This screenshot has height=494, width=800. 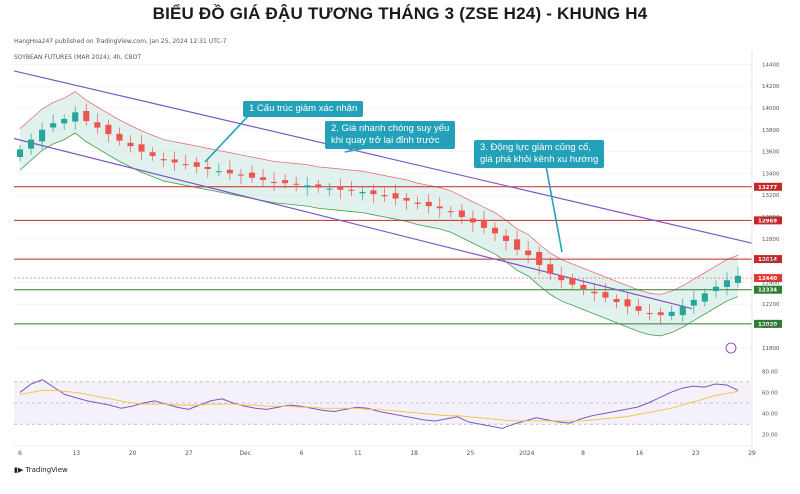 I want to click on lightning-icon, so click(x=731, y=348).